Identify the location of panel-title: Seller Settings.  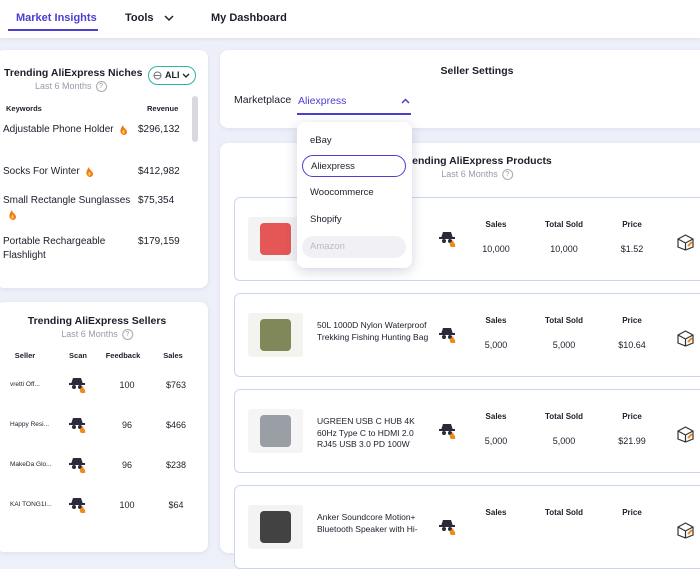
(477, 71).